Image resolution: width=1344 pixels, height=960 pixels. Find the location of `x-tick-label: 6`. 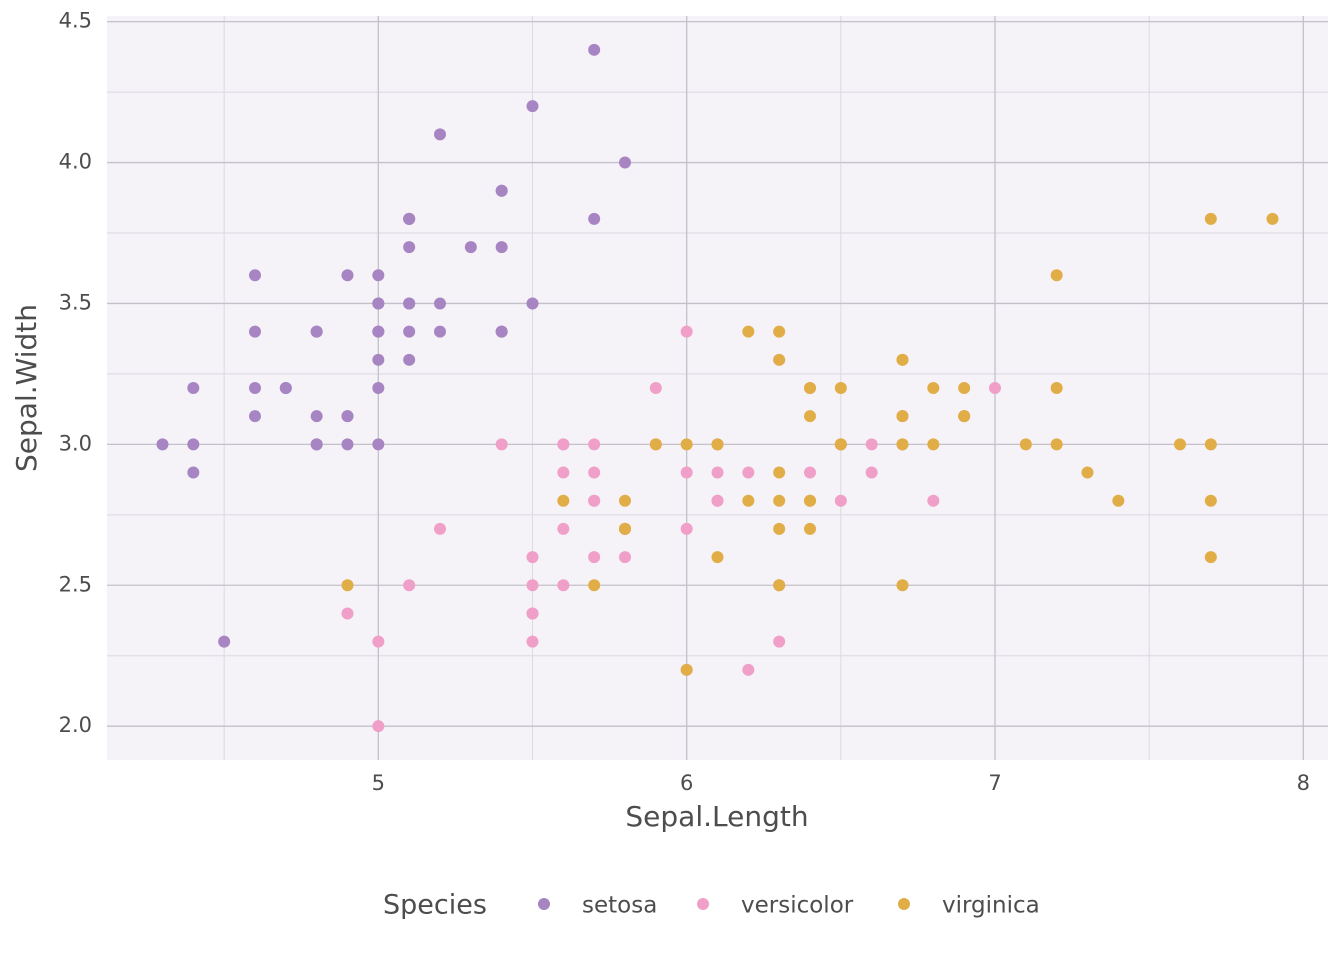

x-tick-label: 6 is located at coordinates (686, 783).